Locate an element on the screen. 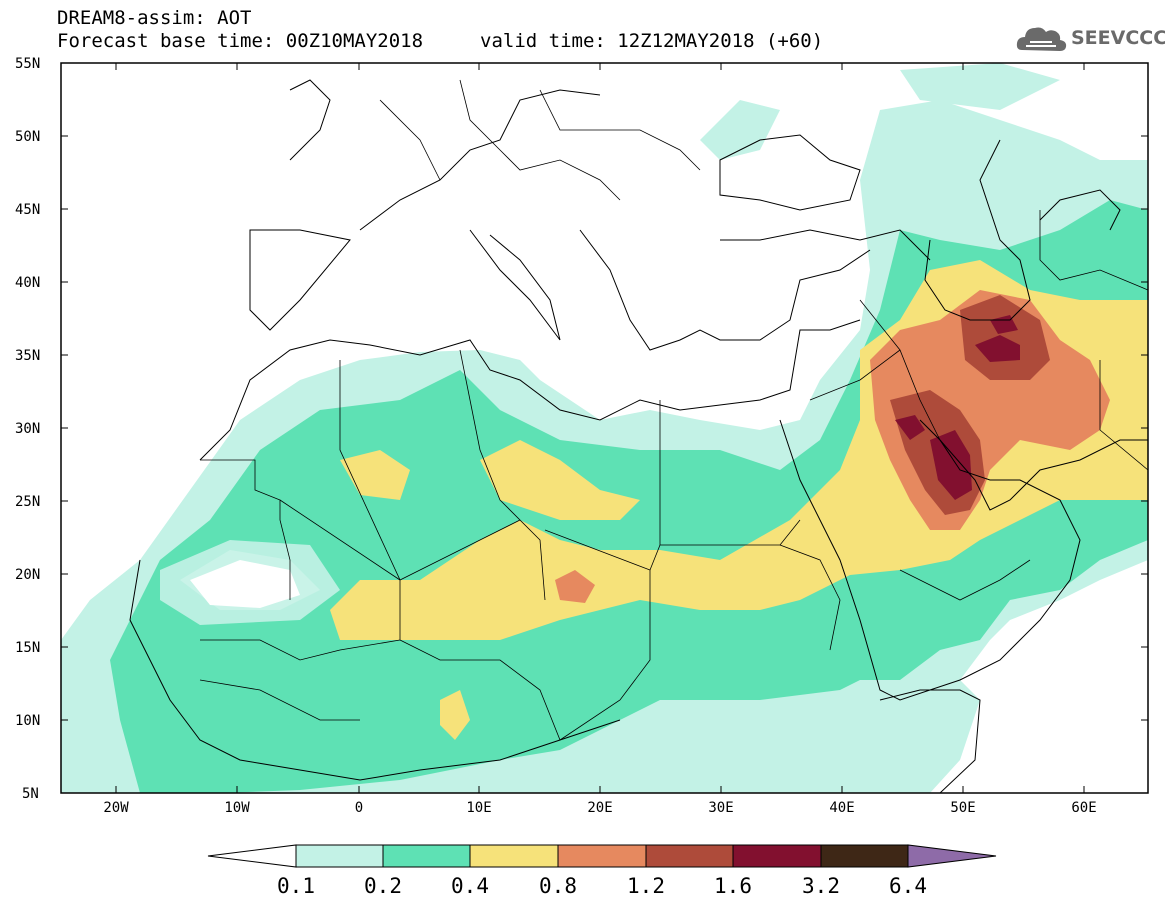  cloud-icon is located at coordinates (1041, 39).